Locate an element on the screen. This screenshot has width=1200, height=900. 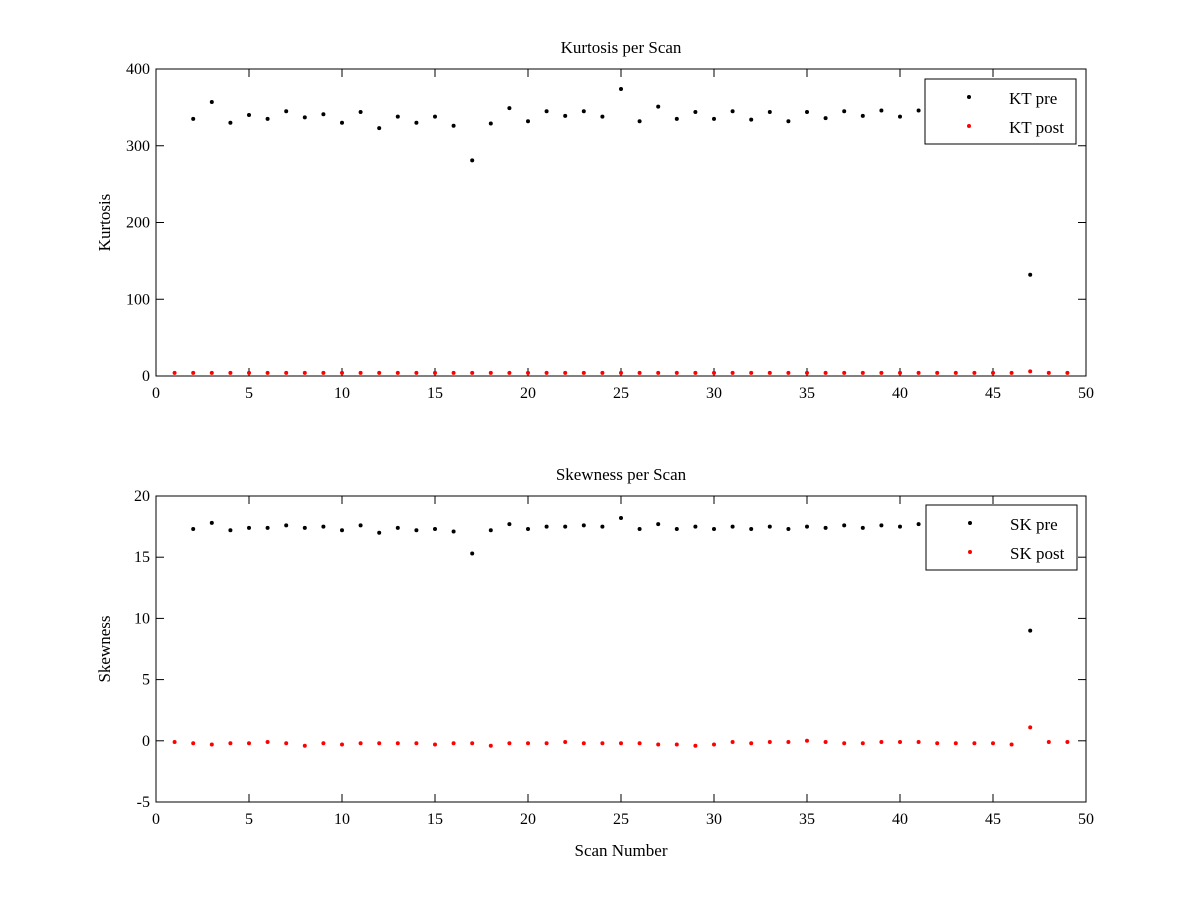
x-tick-label: 0 is located at coordinates (156, 819).